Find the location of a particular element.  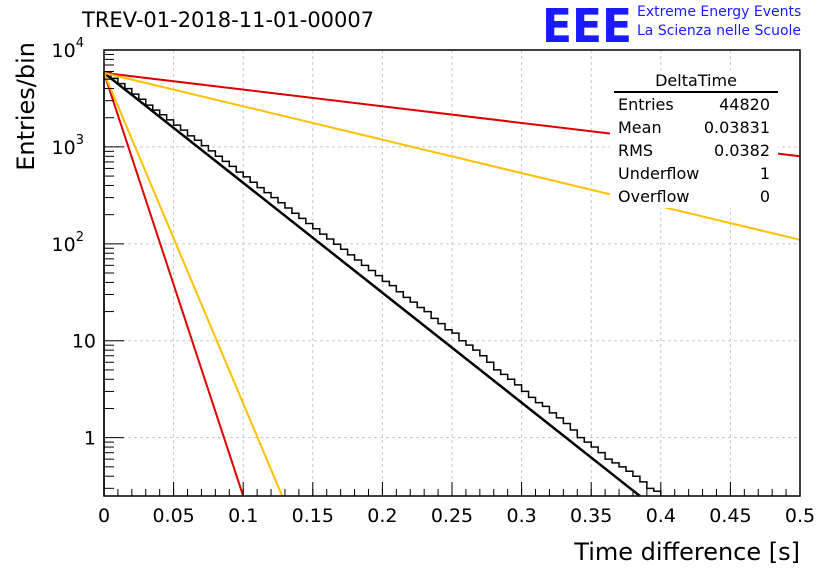

y-tick-label: 1 is located at coordinates (90, 439).